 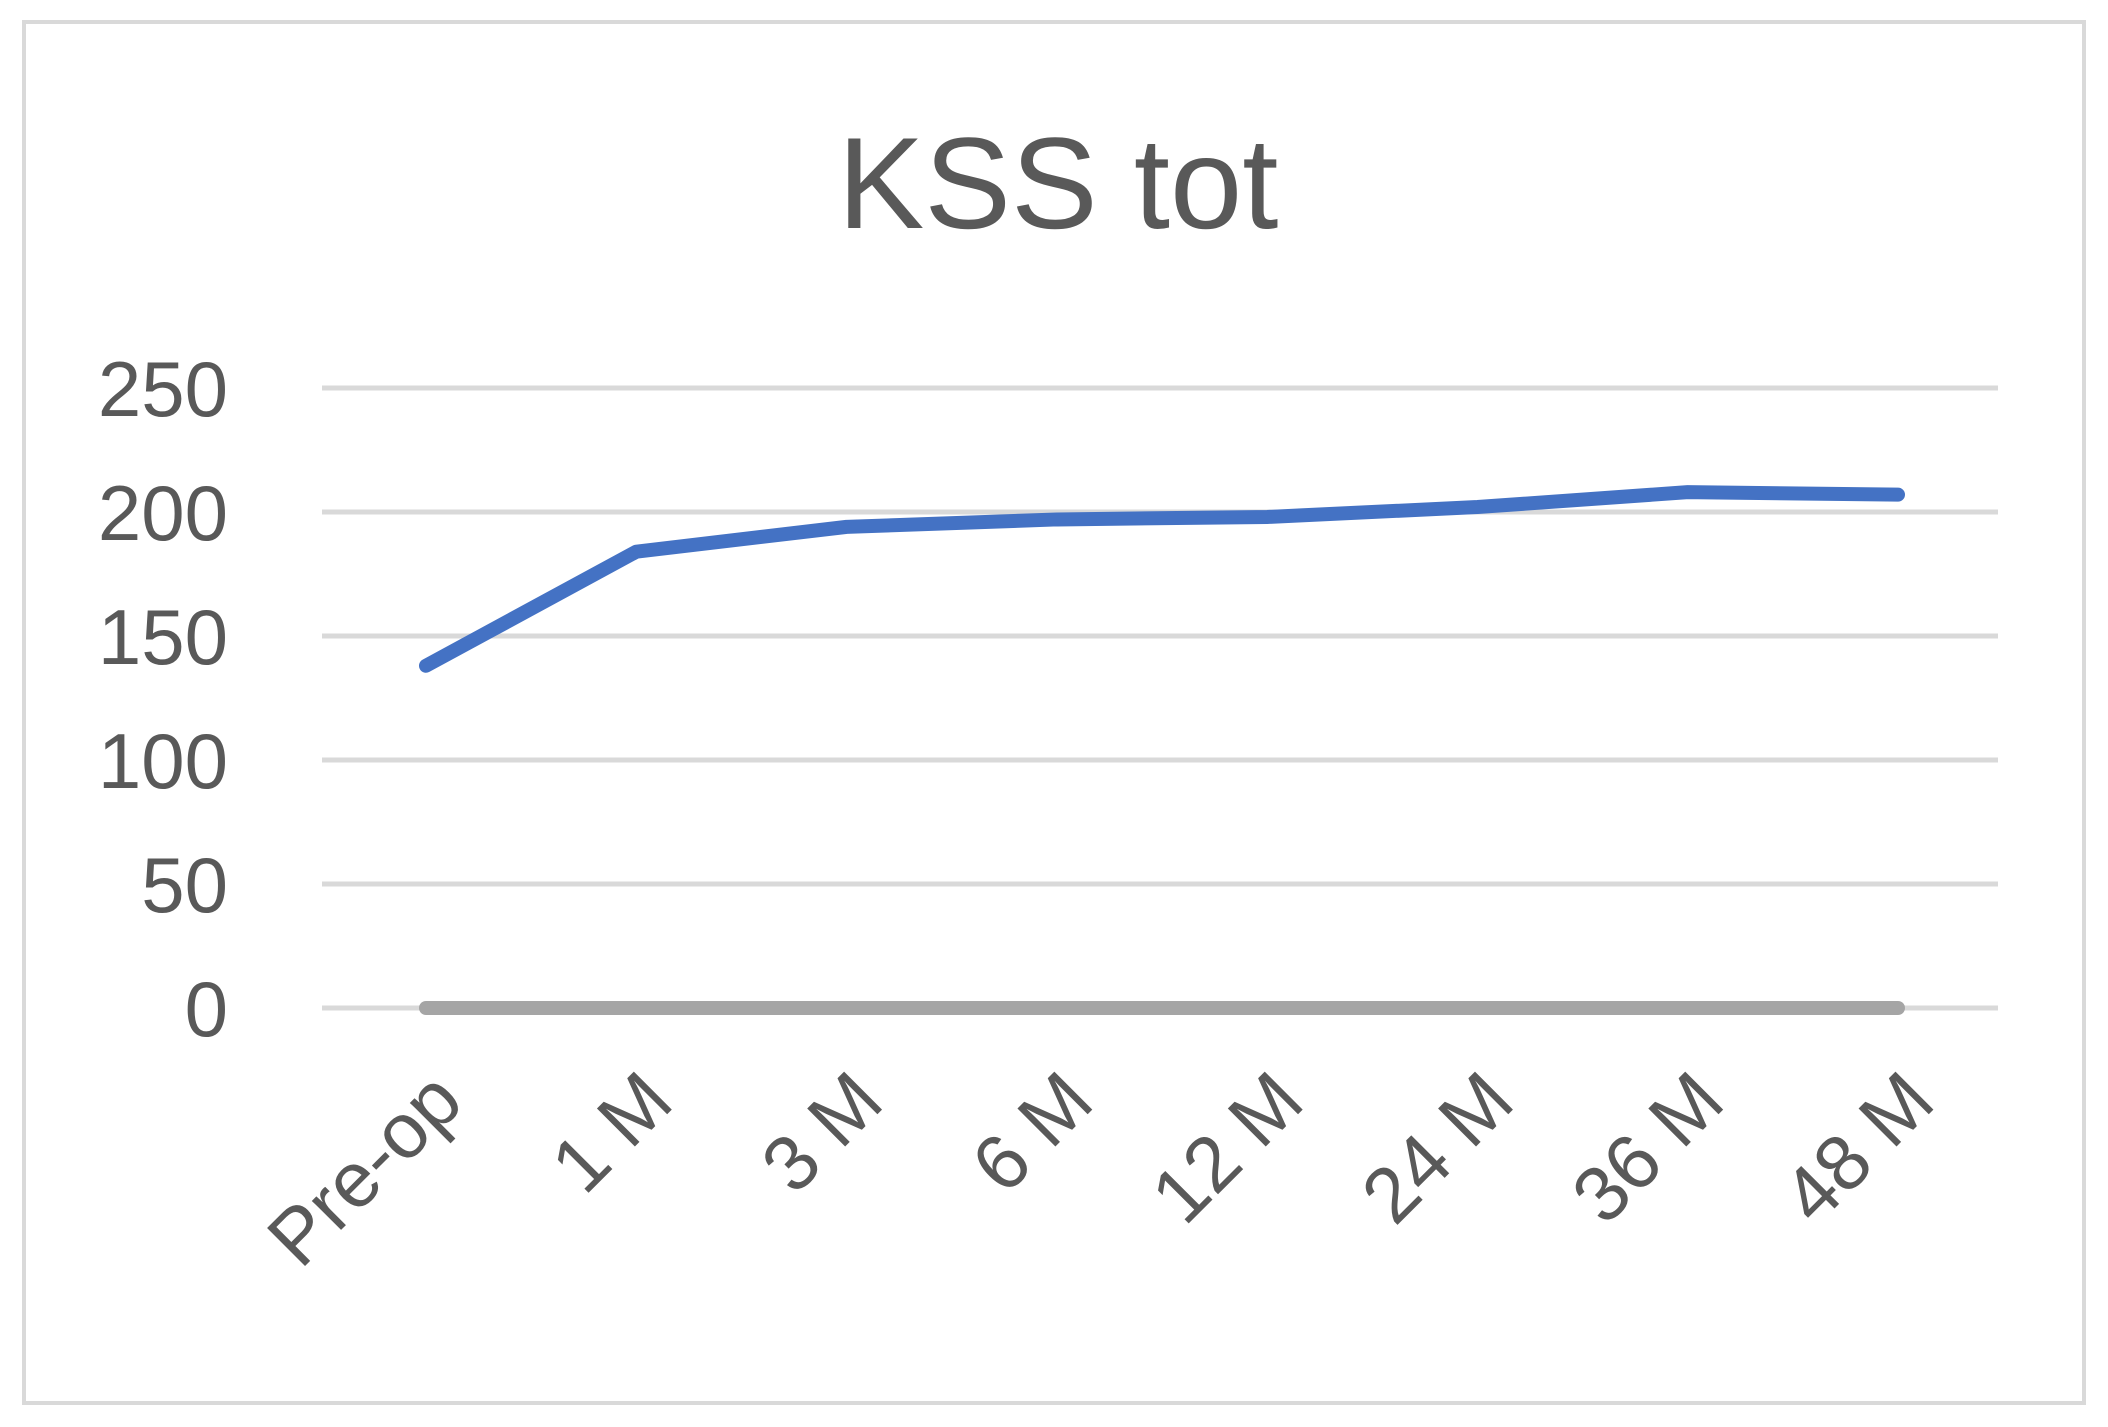 What do you see at coordinates (163, 699) in the screenshot?
I see `y-axis-ticks: 0 50 100 150 200 250` at bounding box center [163, 699].